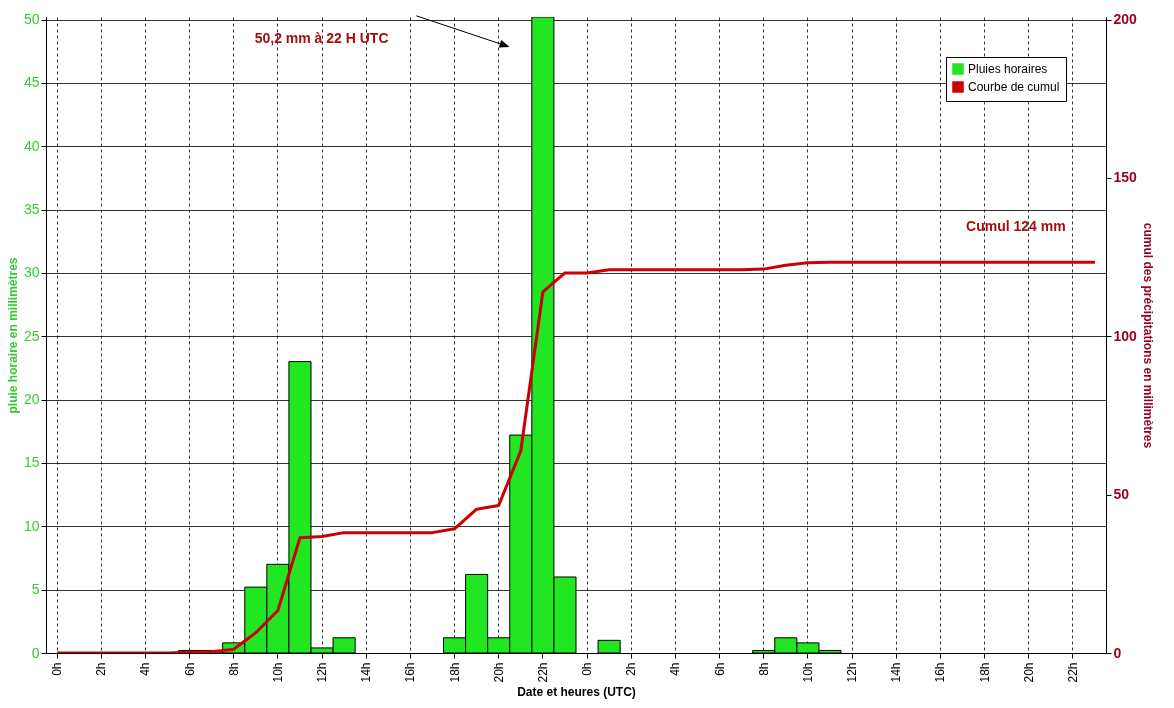 Image resolution: width=1174 pixels, height=708 pixels. Describe the element at coordinates (31, 462) in the screenshot. I see `y-tick-label: 15` at that location.